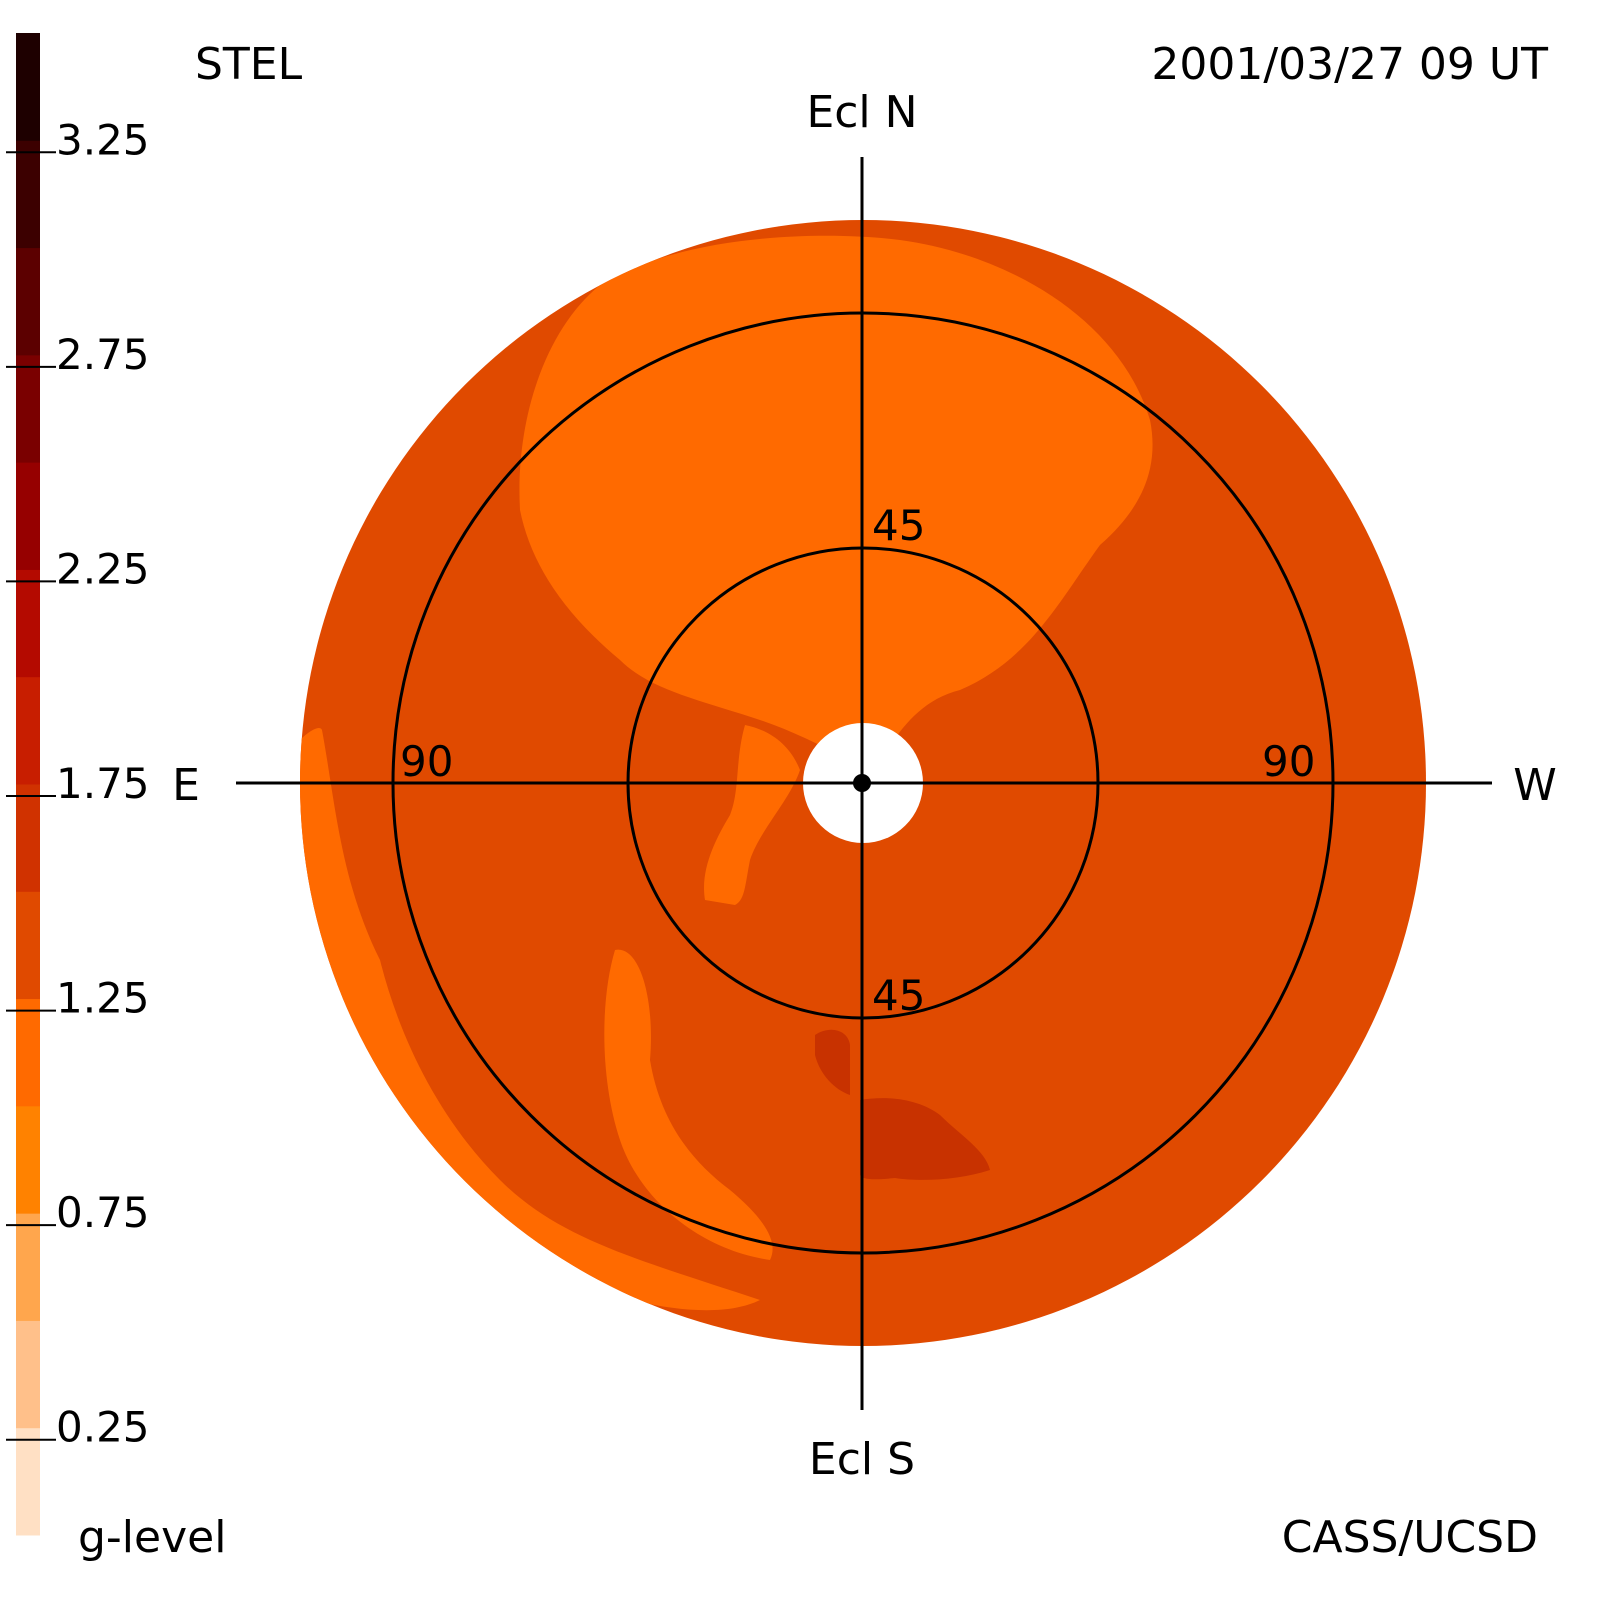 This screenshot has width=1600, height=1600. What do you see at coordinates (103, 354) in the screenshot?
I see `colorbar-tick-label: 2.75` at bounding box center [103, 354].